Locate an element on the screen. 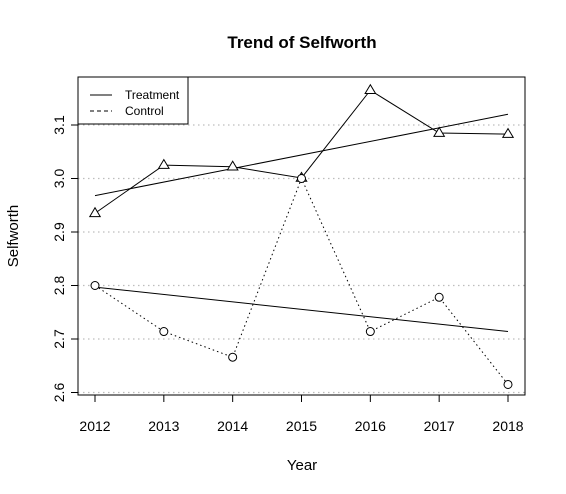 The image size is (566, 494). point-control-2016 is located at coordinates (370, 332).